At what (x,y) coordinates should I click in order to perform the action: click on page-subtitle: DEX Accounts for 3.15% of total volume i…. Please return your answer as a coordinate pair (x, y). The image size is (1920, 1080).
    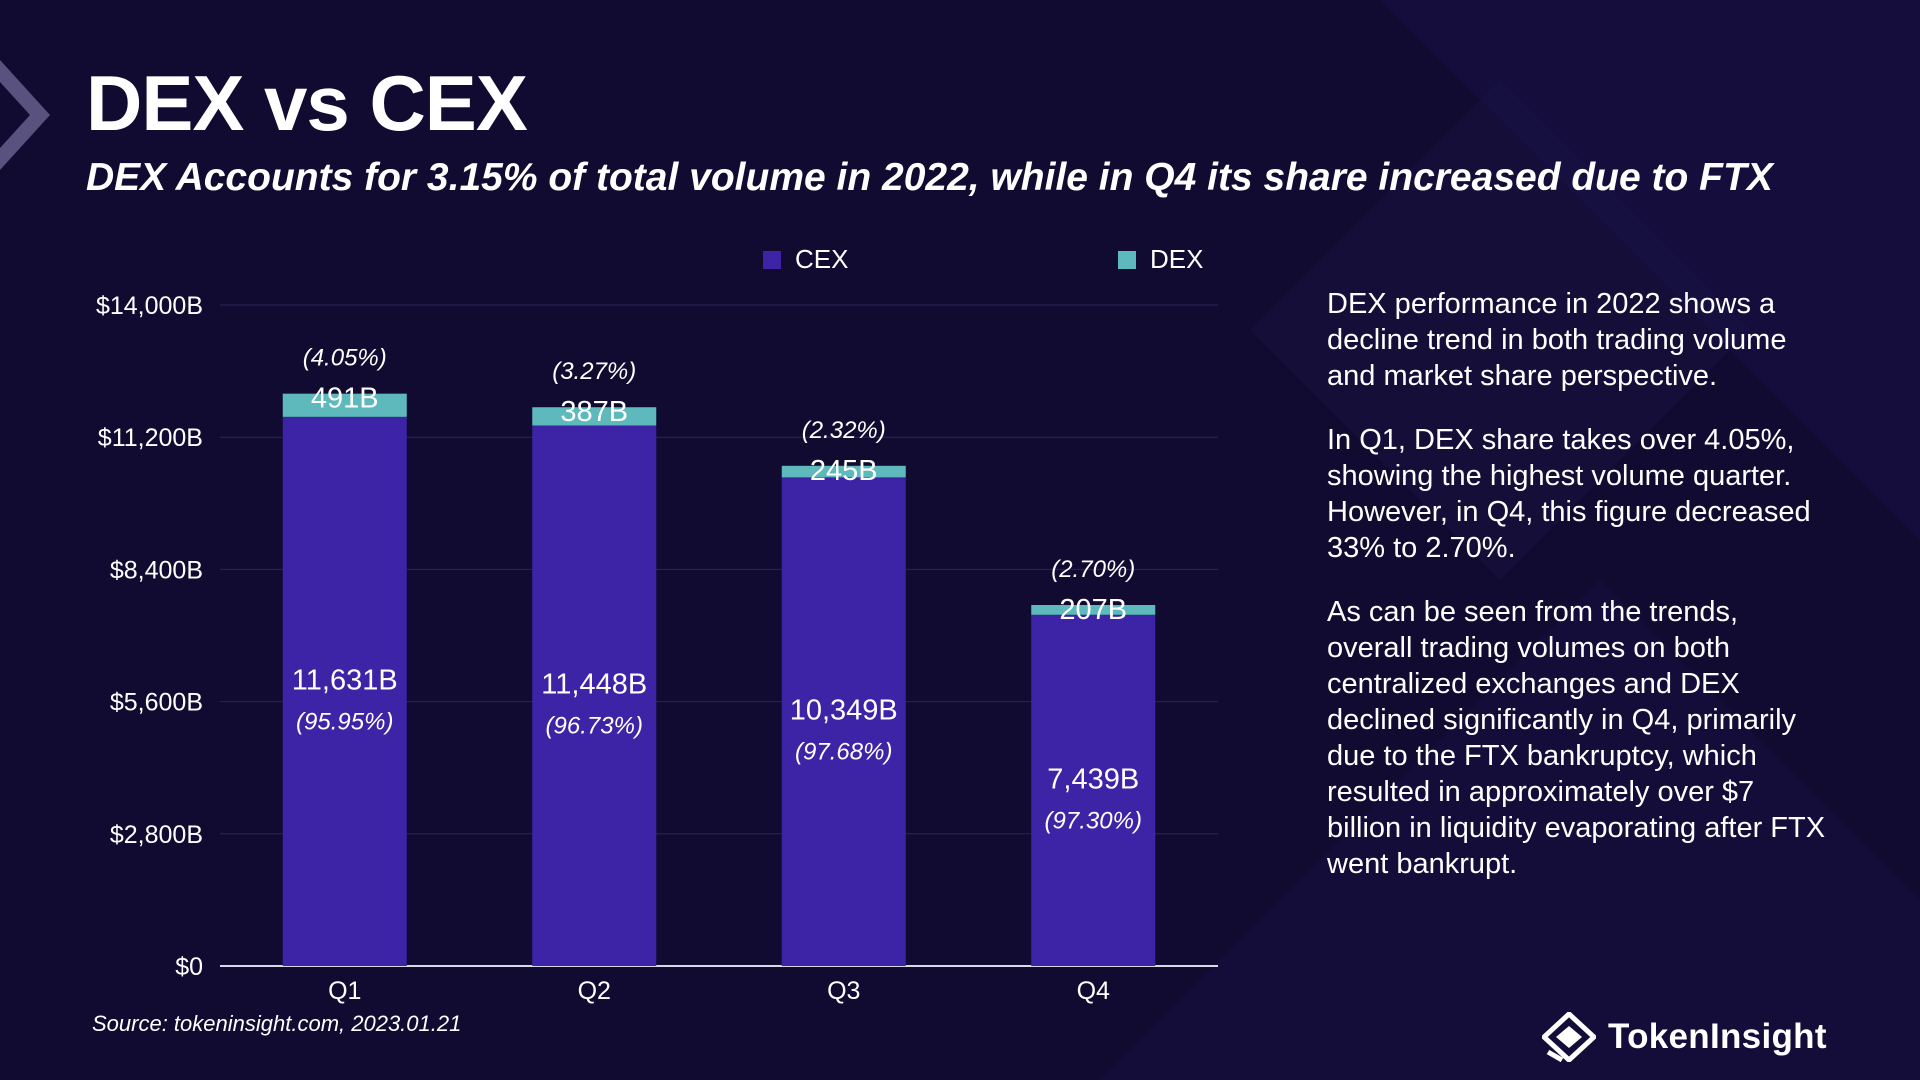
    Looking at the image, I should click on (929, 177).